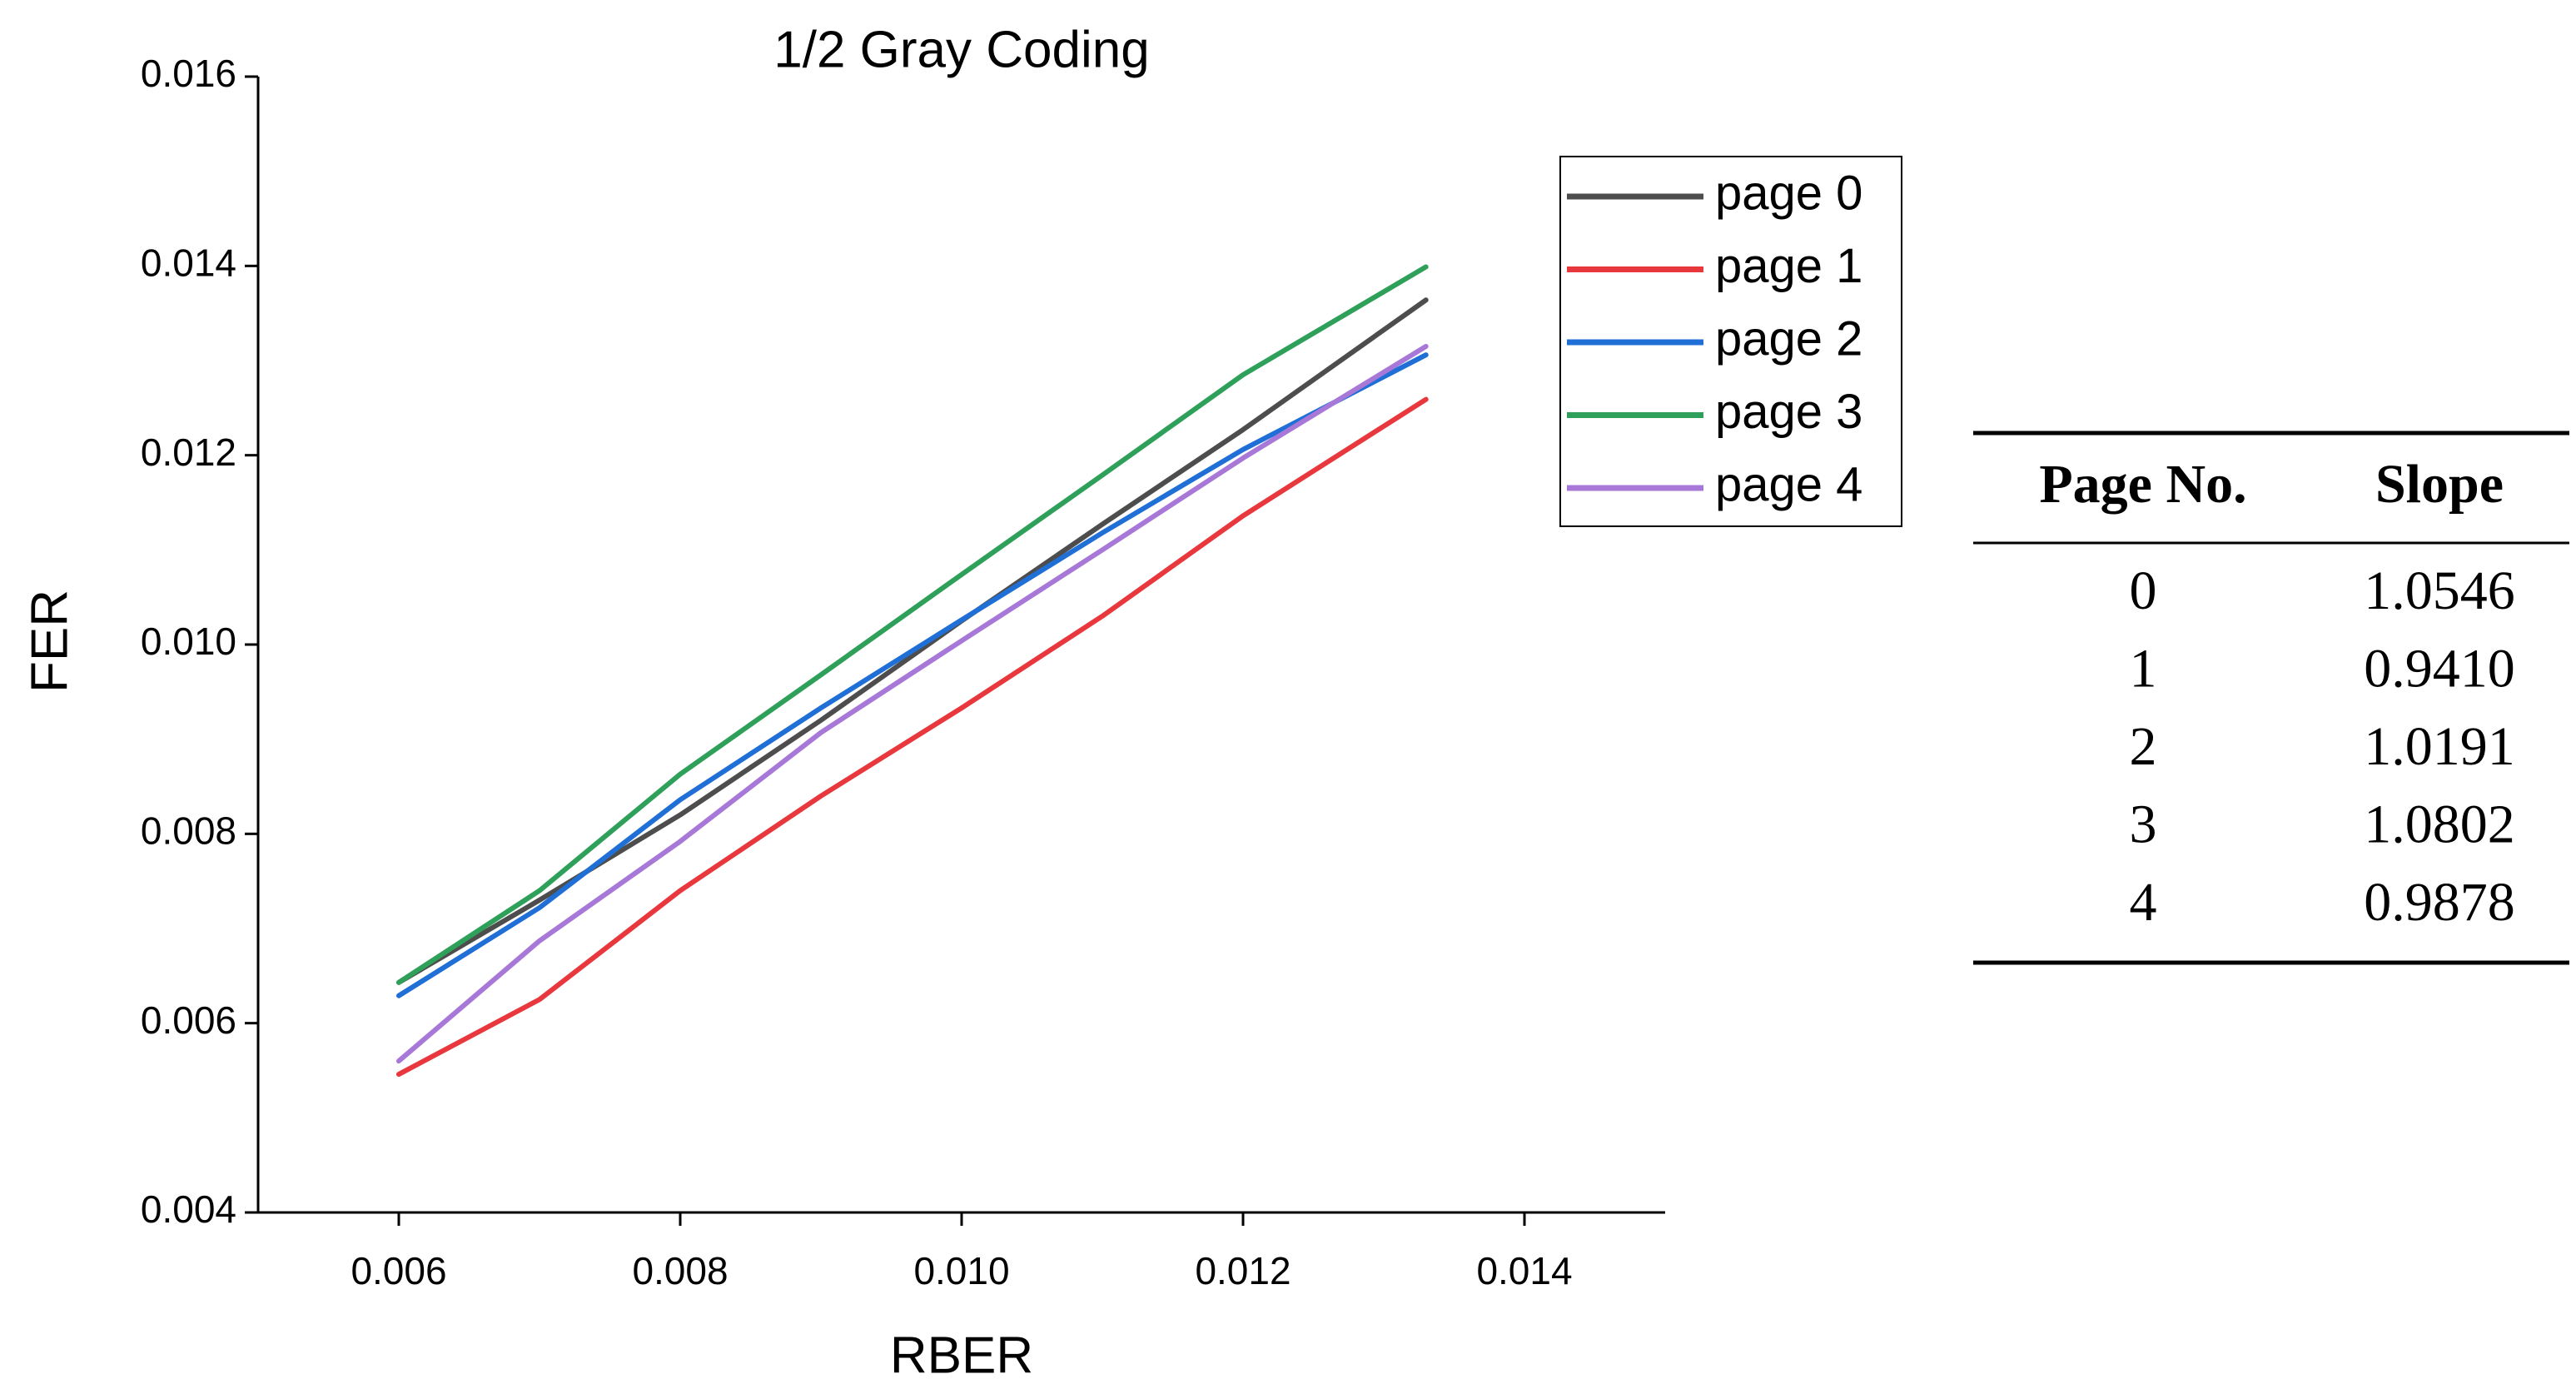 This screenshot has width=2576, height=1399. I want to click on legend-label: page 0, so click(1788, 193).